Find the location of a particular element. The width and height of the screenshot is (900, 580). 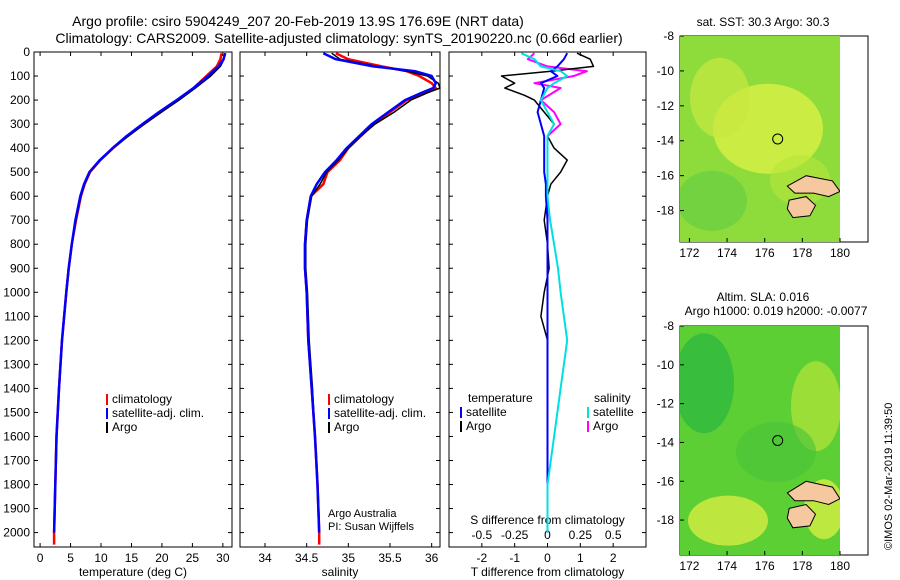

sla-ytick-label: -10 is located at coordinates (666, 365).